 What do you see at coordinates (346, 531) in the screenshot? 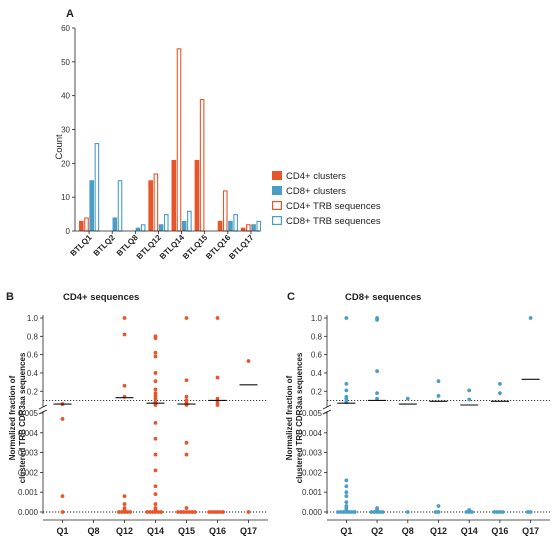
I see `xtick-label-q1: Q1` at bounding box center [346, 531].